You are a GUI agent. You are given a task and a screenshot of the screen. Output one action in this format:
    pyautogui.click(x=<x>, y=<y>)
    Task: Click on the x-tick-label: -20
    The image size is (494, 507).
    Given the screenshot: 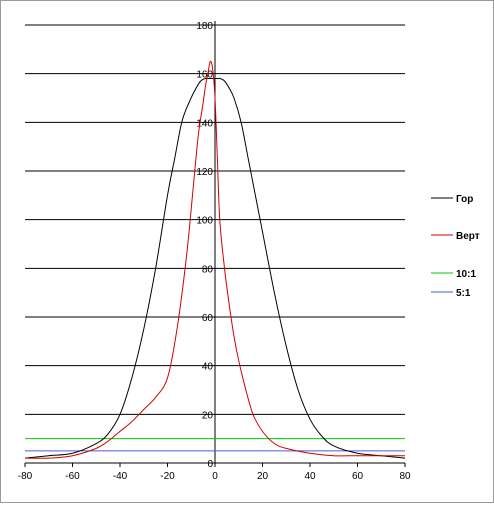 What is the action you would take?
    pyautogui.click(x=167, y=476)
    